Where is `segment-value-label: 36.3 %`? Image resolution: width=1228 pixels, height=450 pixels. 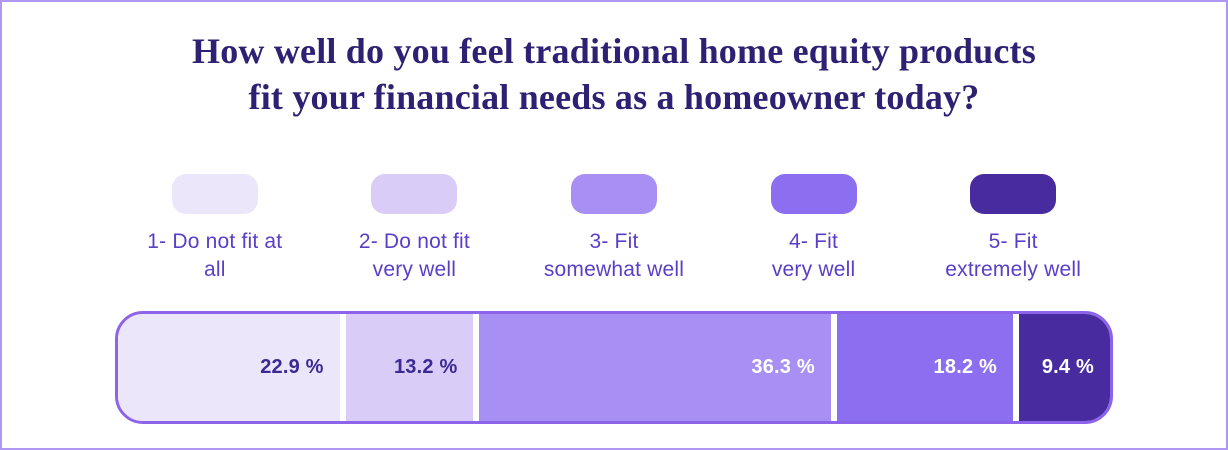
segment-value-label: 36.3 % is located at coordinates (783, 367).